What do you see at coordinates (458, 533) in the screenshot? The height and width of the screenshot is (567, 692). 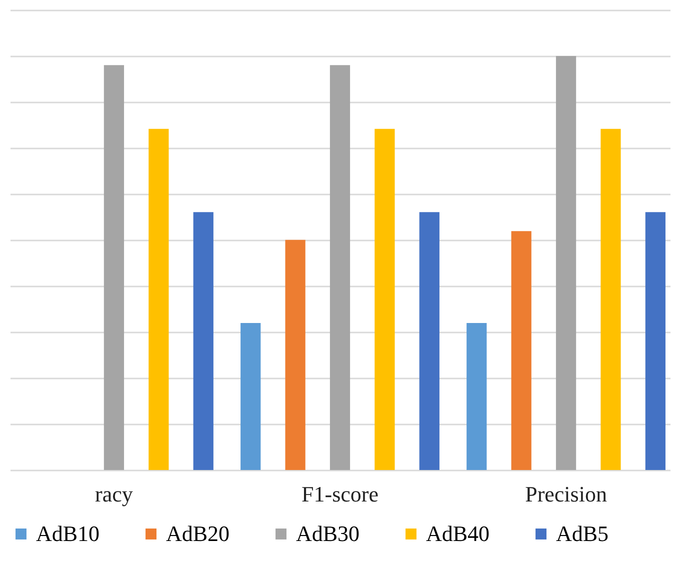 I see `legend-label: AdB40` at bounding box center [458, 533].